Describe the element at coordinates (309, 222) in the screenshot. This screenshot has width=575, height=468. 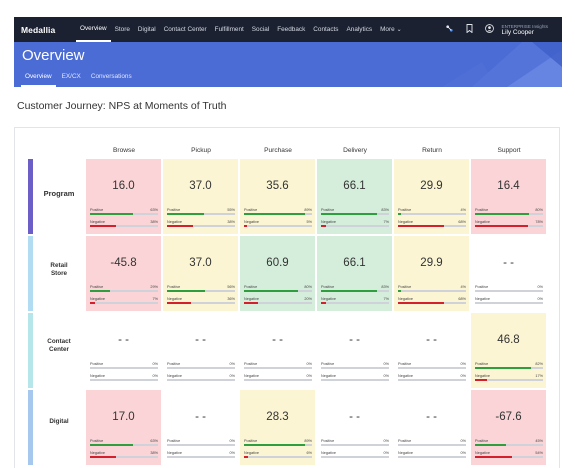
I see `negative-percent: 5%` at that location.